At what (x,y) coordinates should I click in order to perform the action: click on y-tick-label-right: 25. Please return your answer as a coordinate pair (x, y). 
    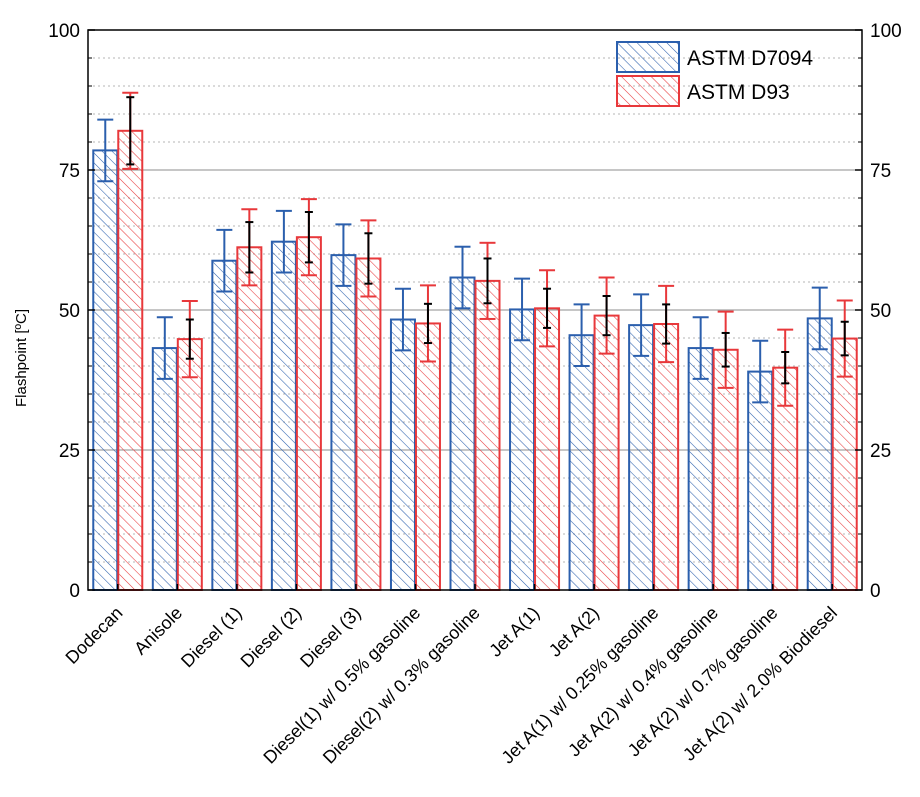
    Looking at the image, I should click on (880, 451).